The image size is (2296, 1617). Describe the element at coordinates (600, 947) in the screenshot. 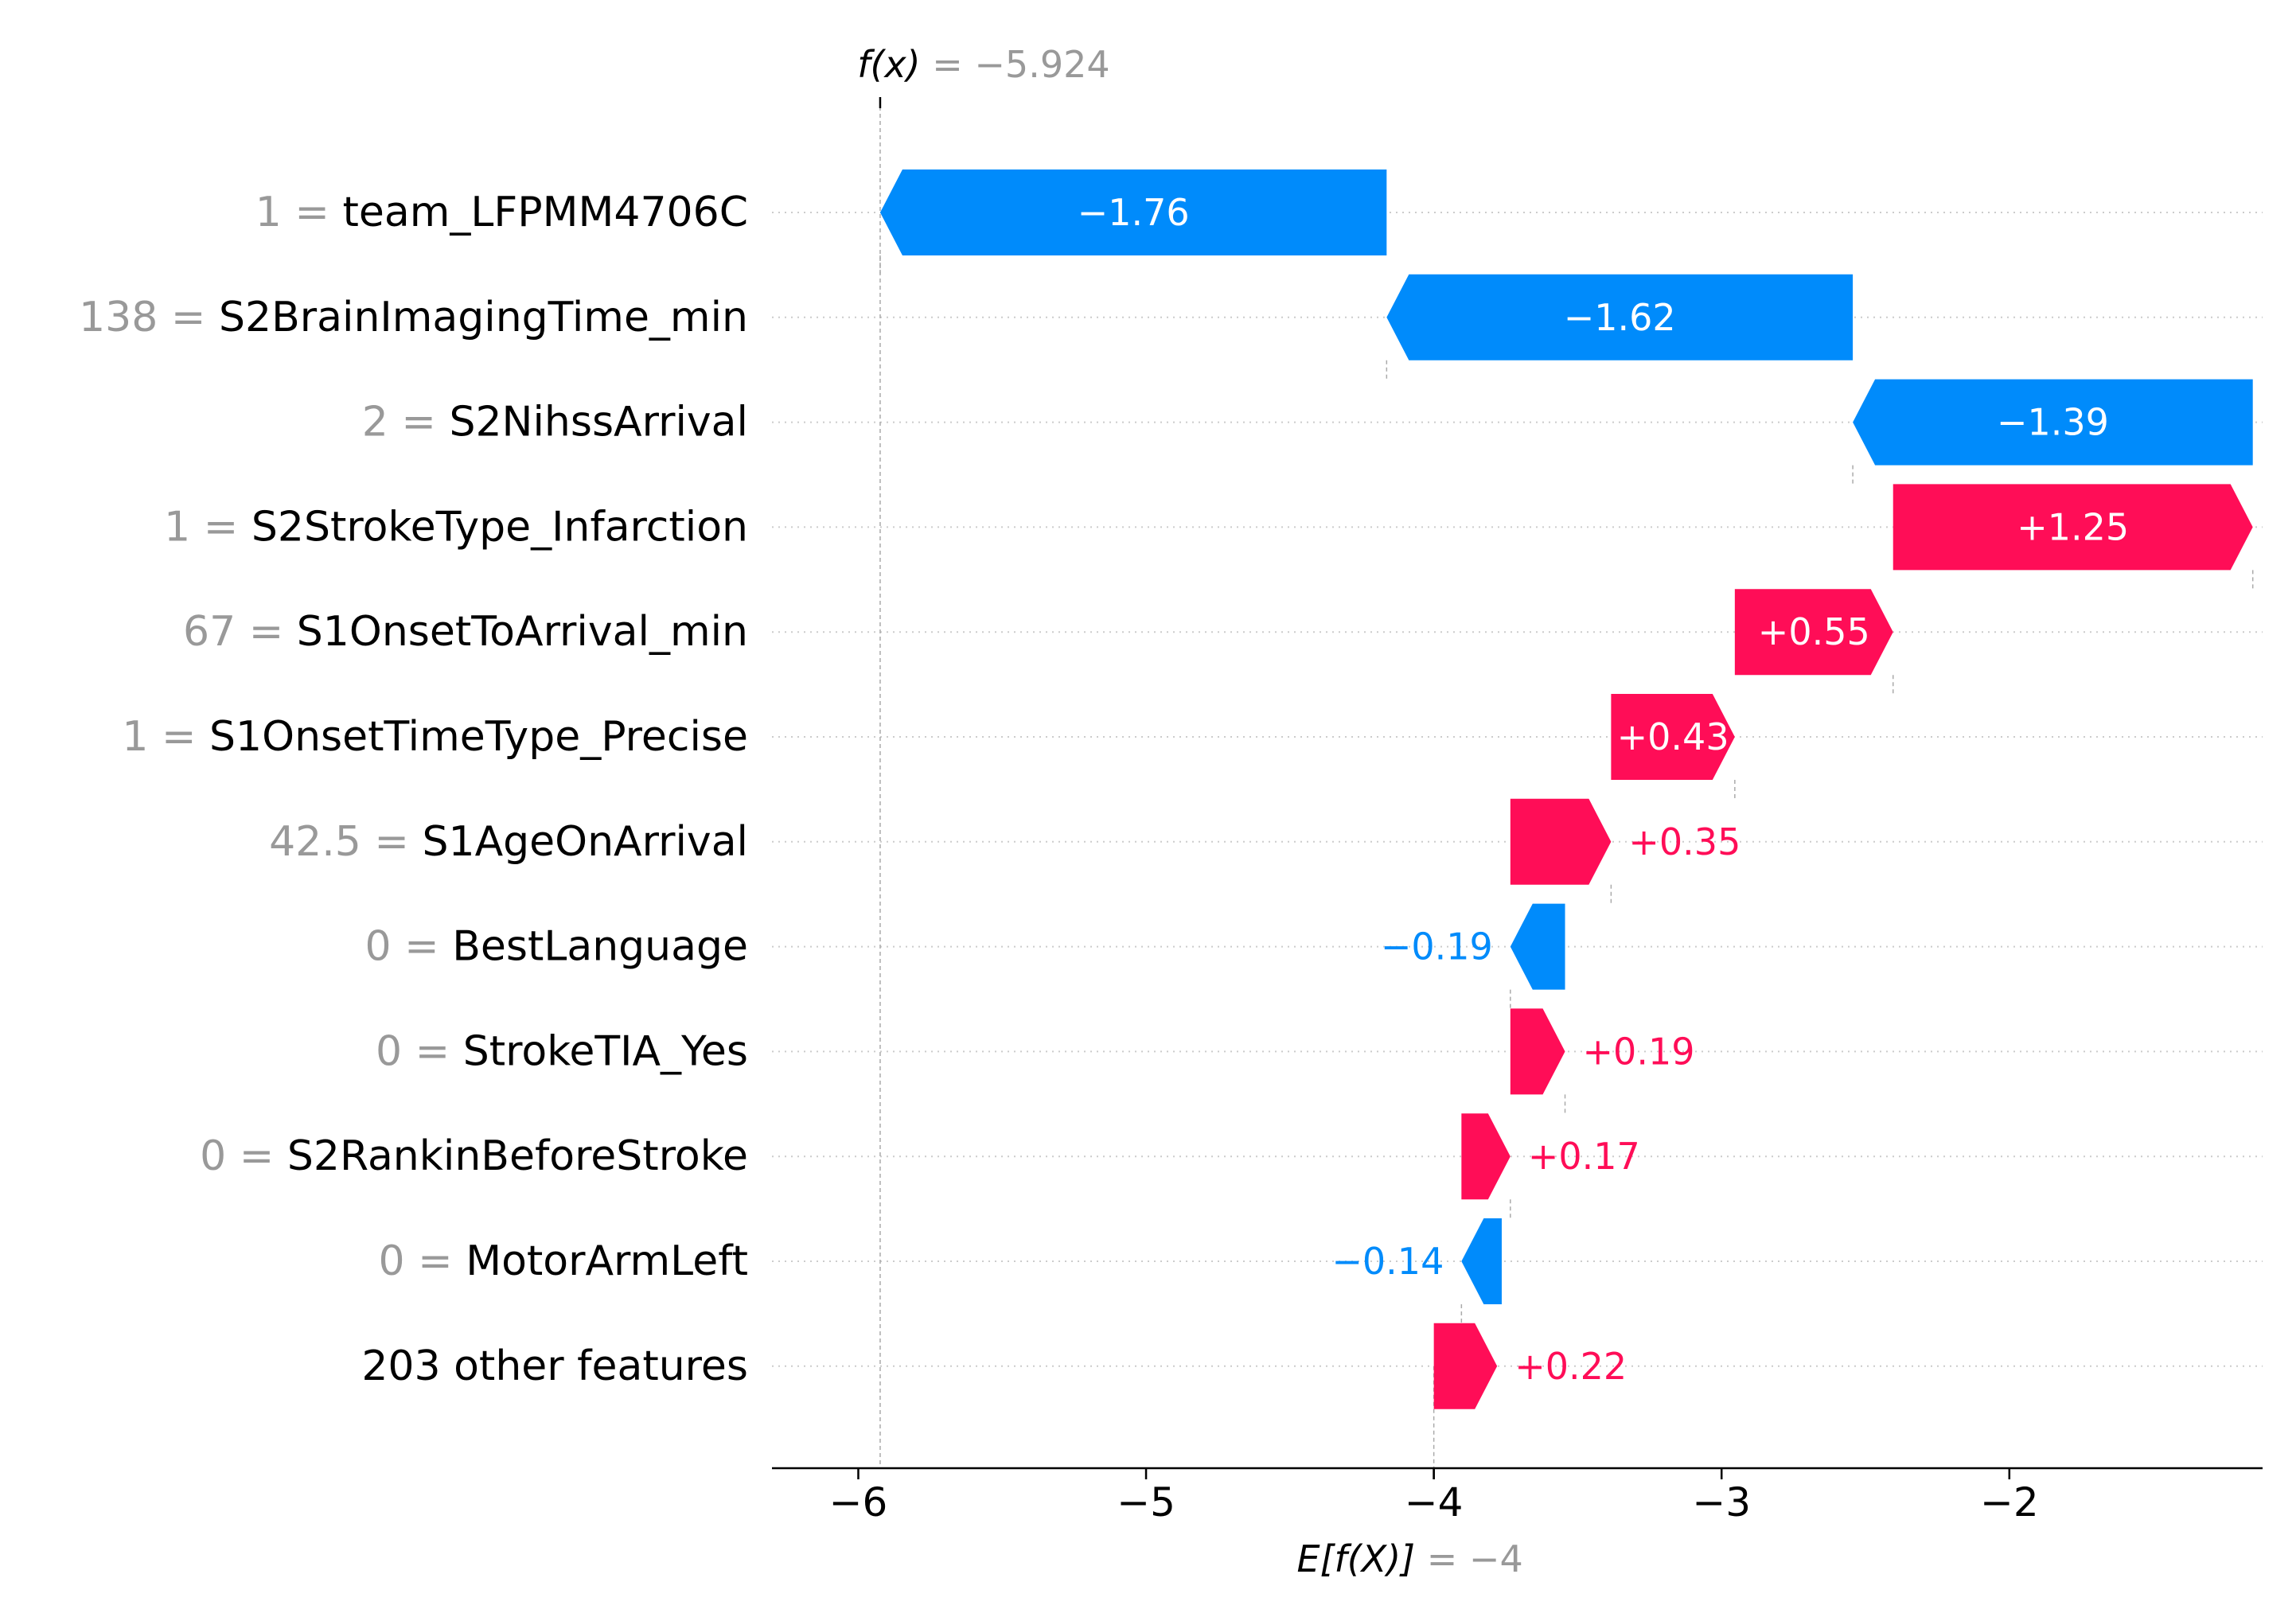

I see `feature-name: BestLanguage` at that location.